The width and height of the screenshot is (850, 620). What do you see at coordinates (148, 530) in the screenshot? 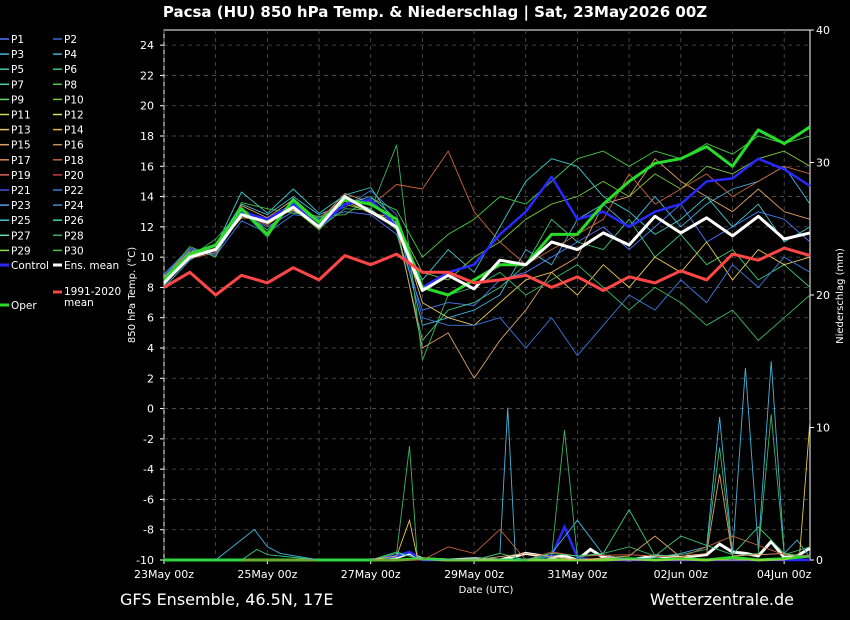
I see `y-tick-label: -8` at bounding box center [148, 530].